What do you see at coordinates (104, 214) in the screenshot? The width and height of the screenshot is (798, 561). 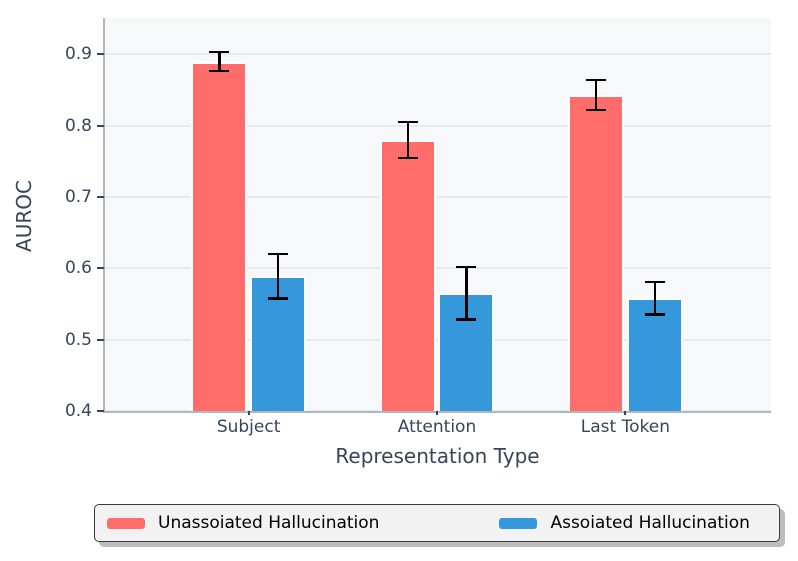 I see `y-axis-spine` at bounding box center [104, 214].